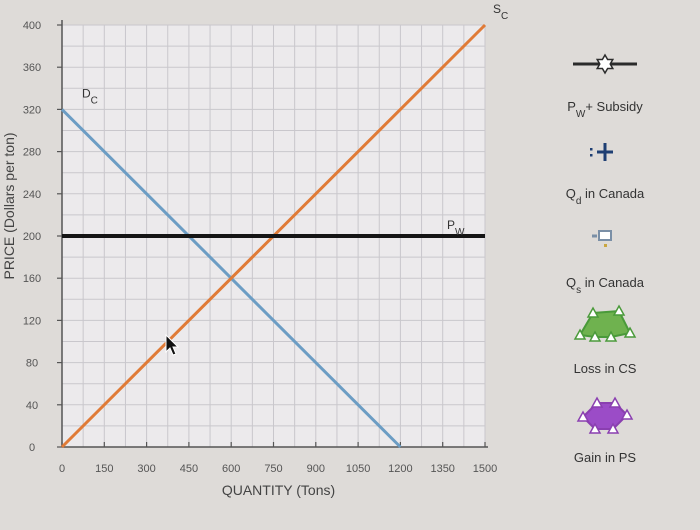  What do you see at coordinates (32, 406) in the screenshot?
I see `y-tick-label: 40` at bounding box center [32, 406].